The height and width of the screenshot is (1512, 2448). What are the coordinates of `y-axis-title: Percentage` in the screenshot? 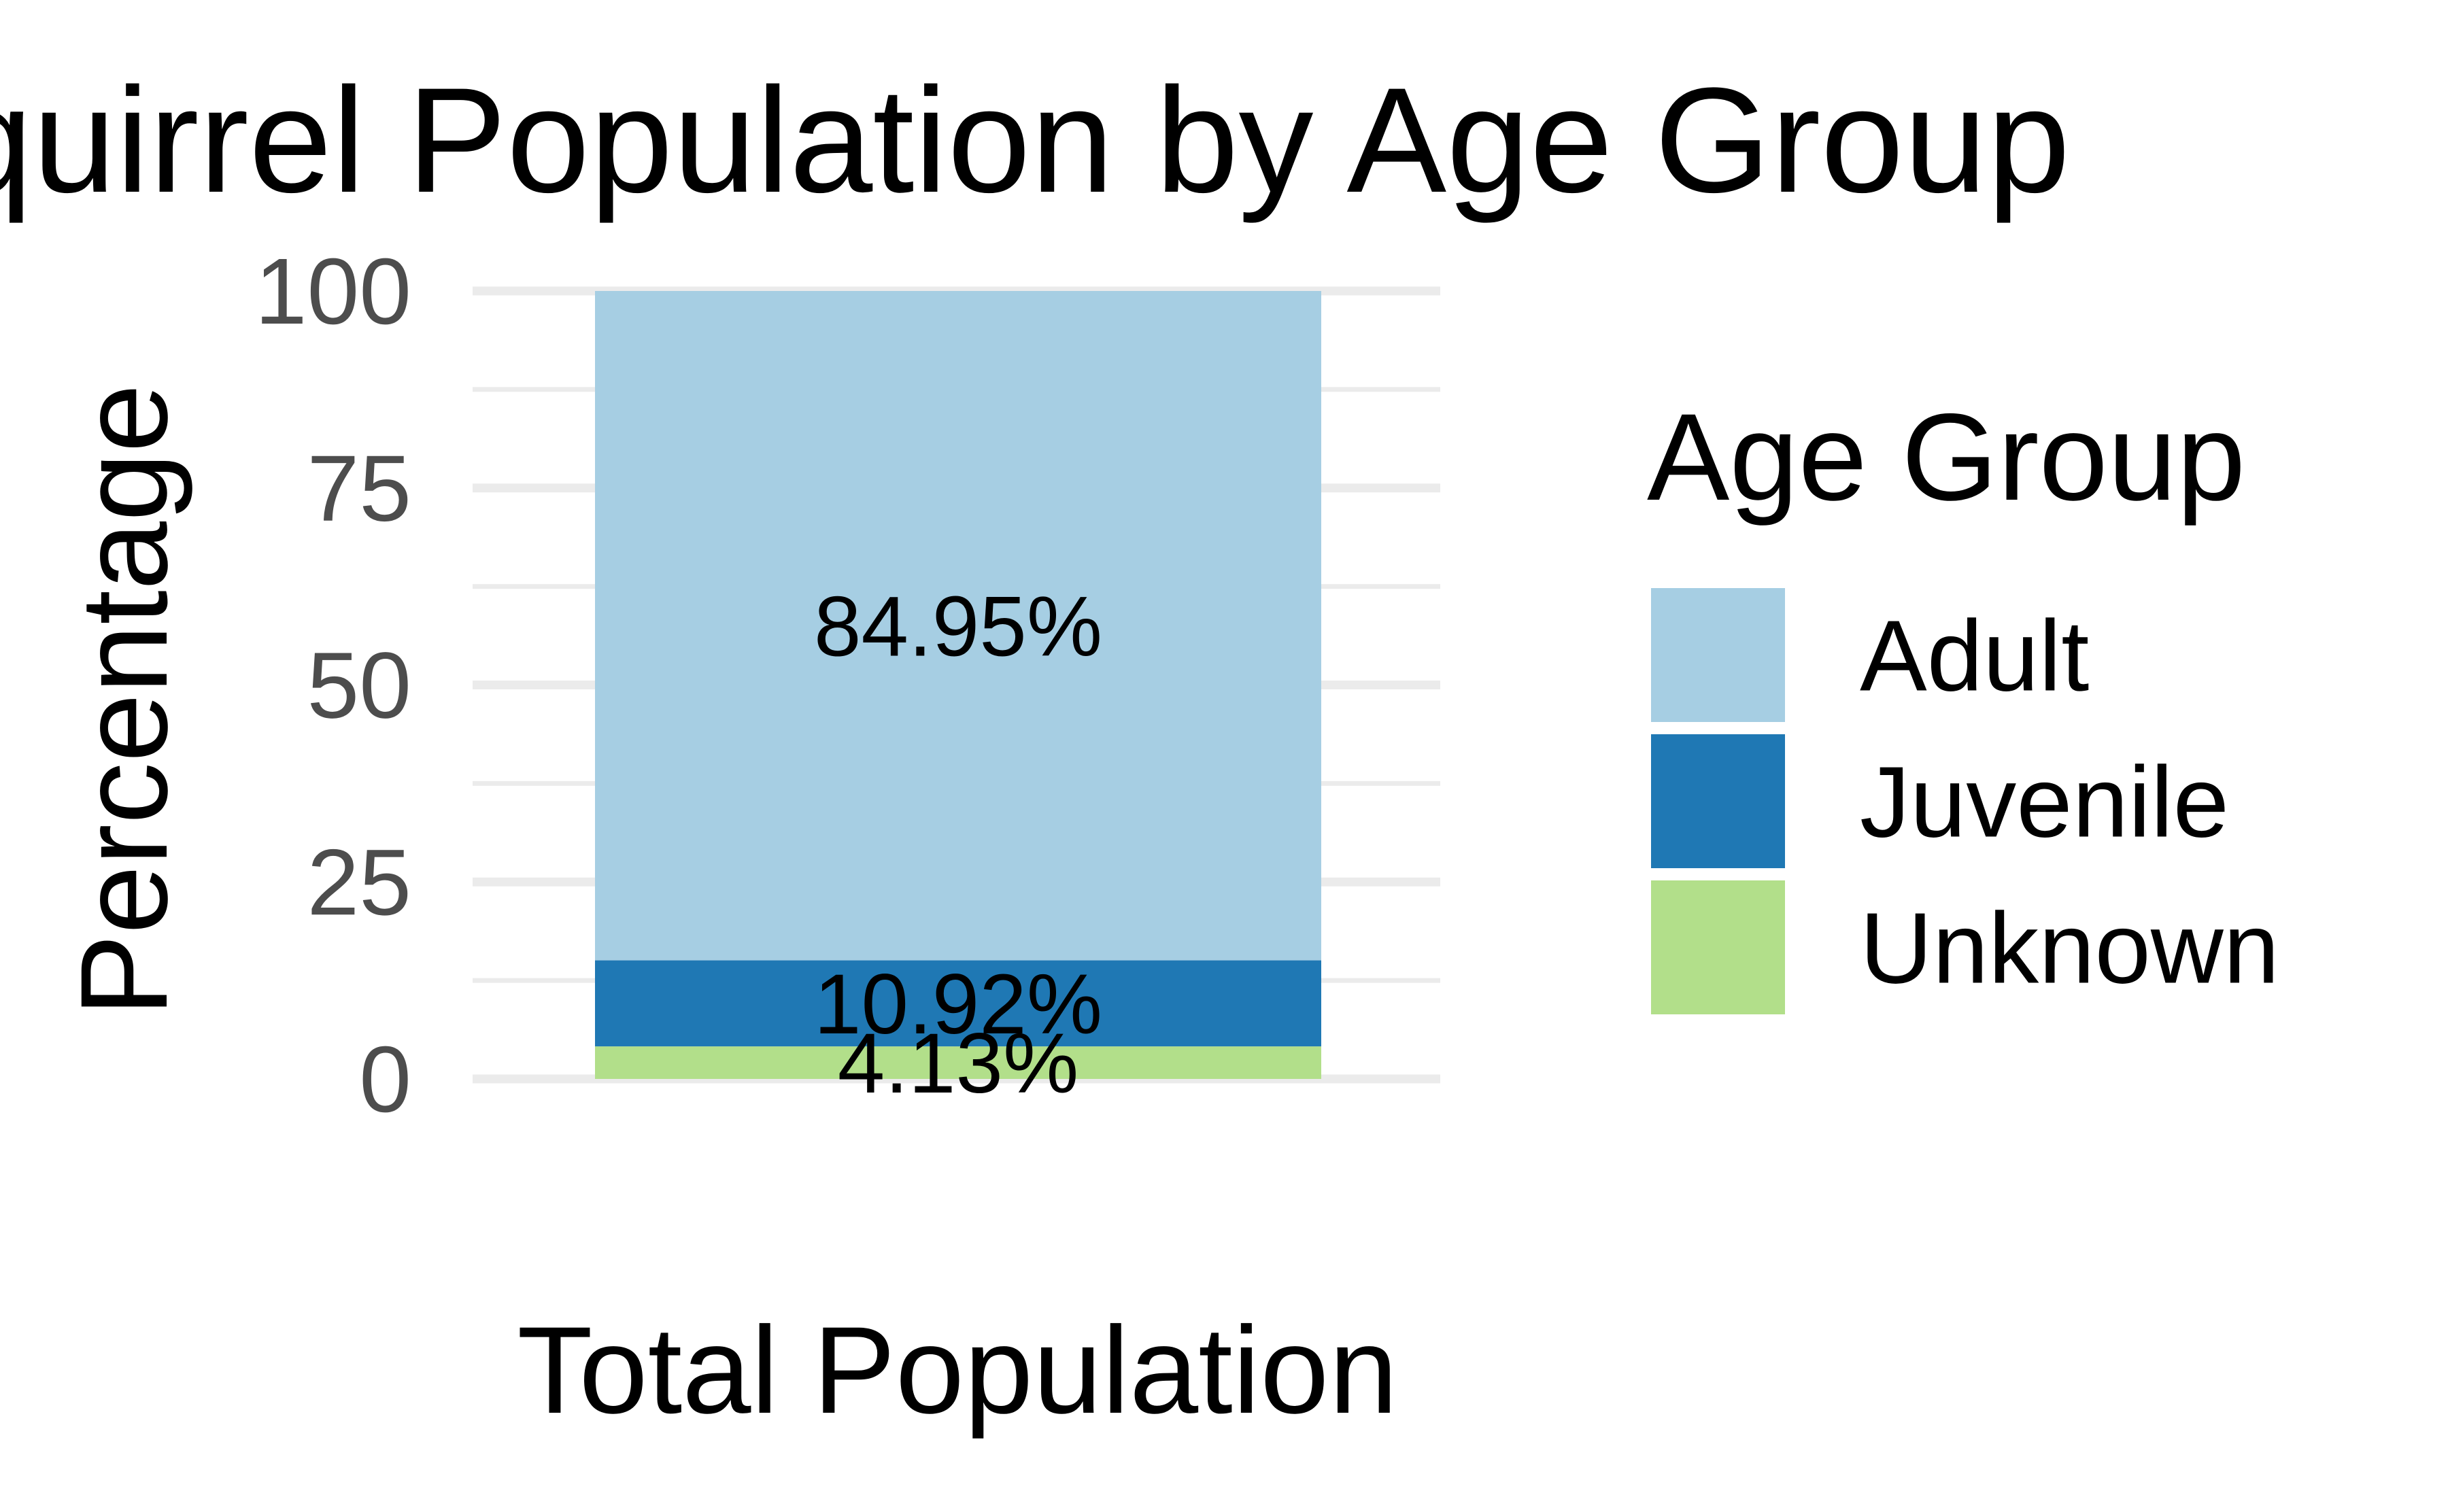 It's located at (124, 700).